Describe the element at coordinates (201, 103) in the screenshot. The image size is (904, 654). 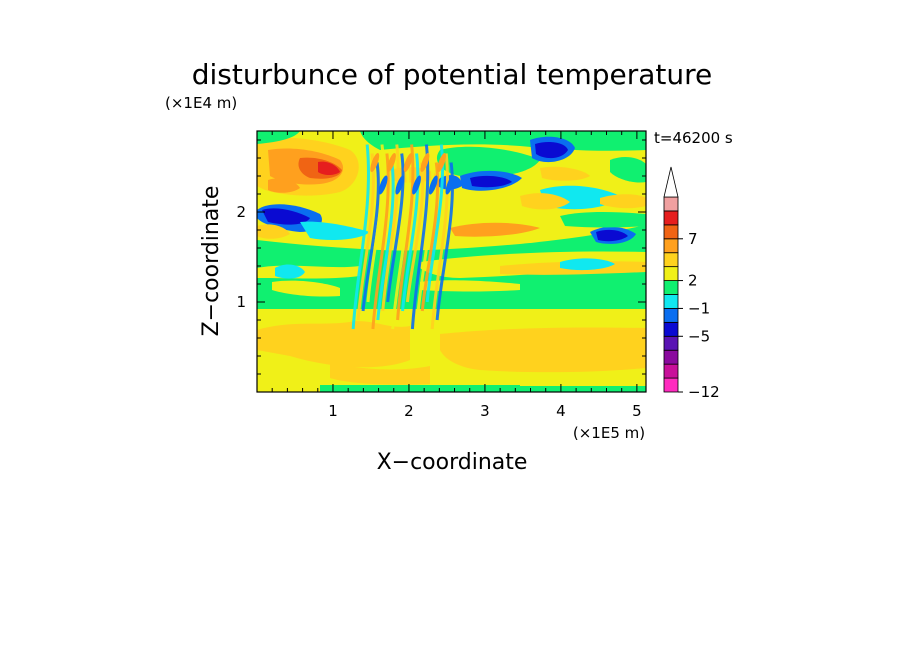
I see `y-unit-label: (×1E4 m)` at that location.